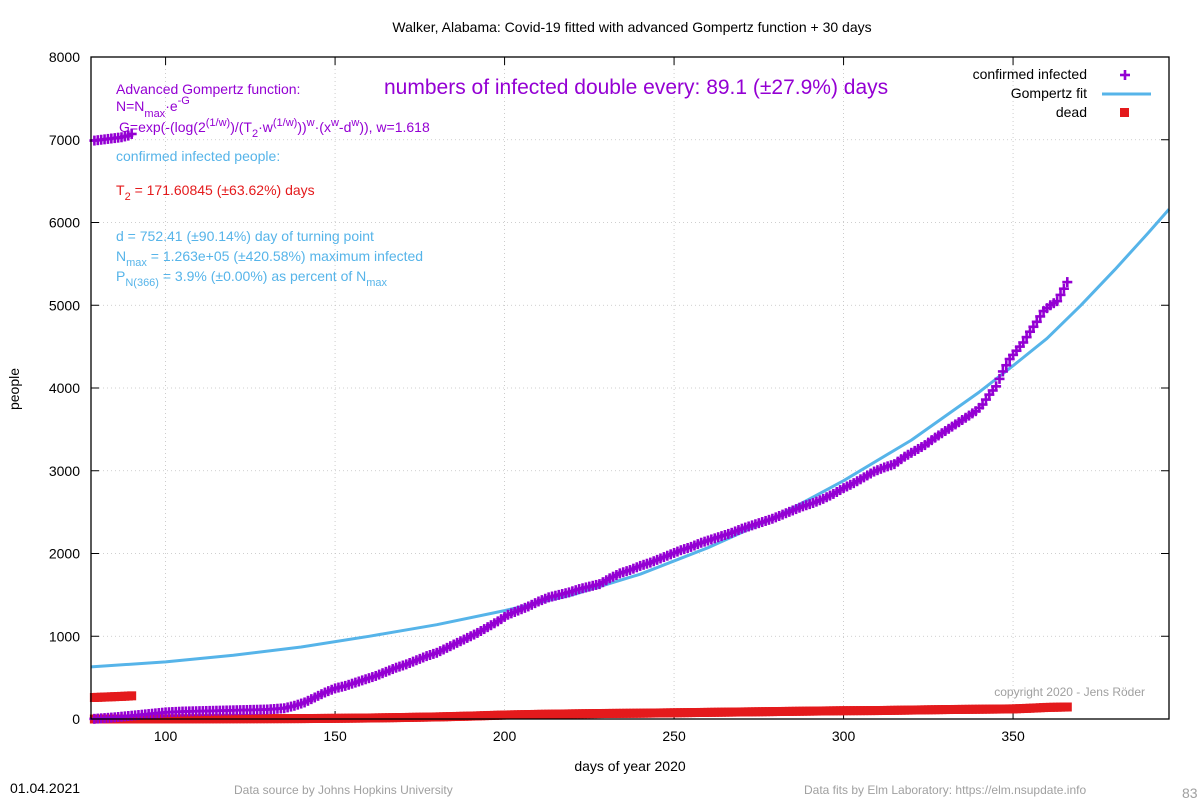  Describe the element at coordinates (215, 192) in the screenshot. I see `t2-line: T2 = 171.60845 (±63.62%) days` at that location.